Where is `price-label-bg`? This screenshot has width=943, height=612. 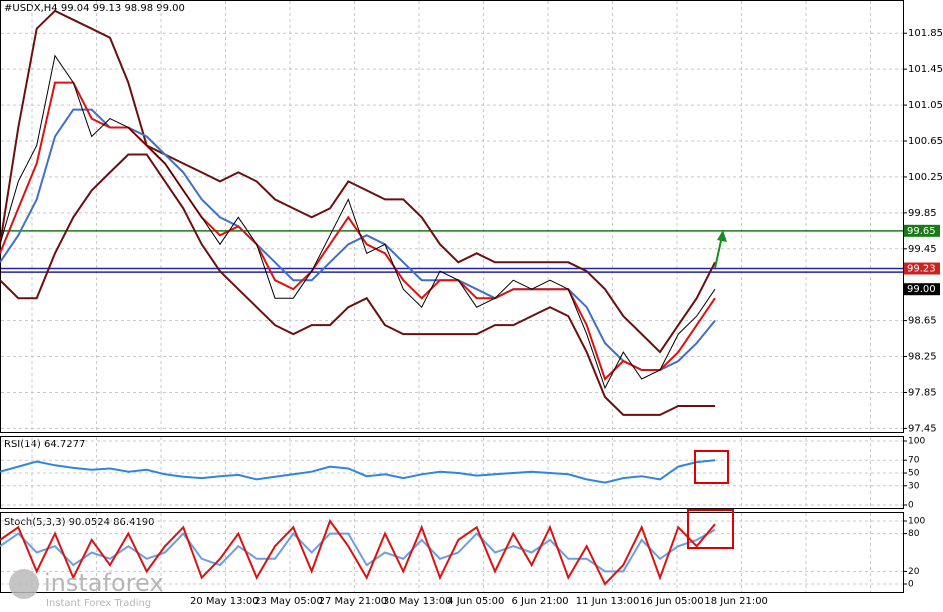 price-label-bg is located at coordinates (922, 289).